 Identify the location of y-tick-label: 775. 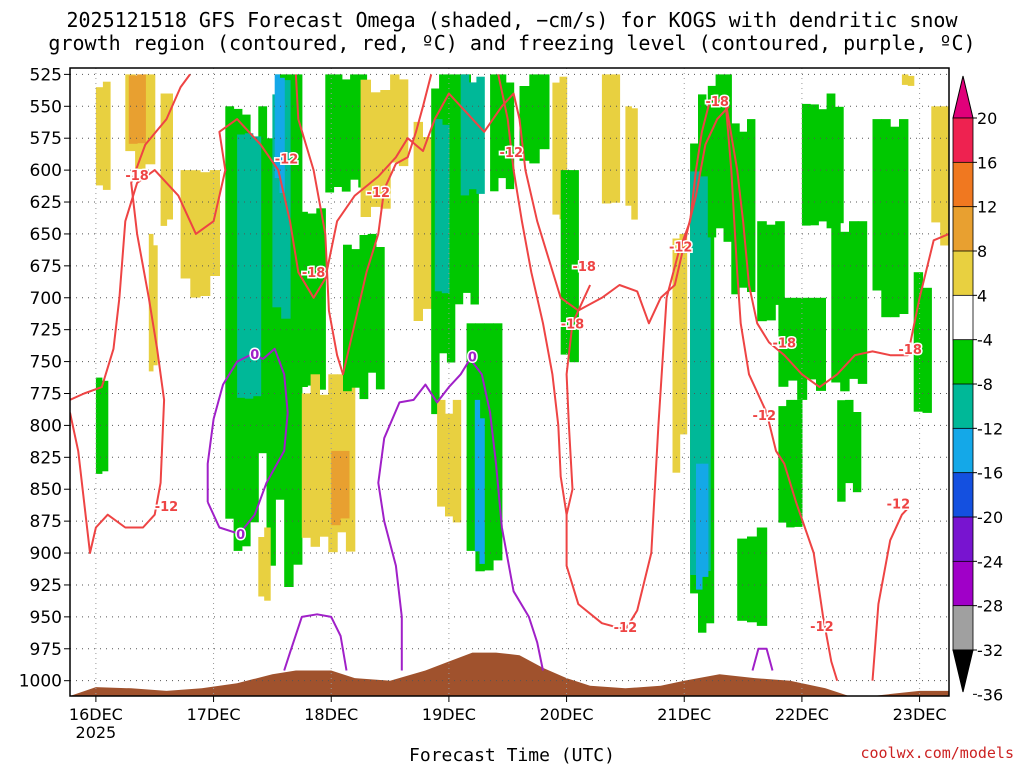
(46, 394).